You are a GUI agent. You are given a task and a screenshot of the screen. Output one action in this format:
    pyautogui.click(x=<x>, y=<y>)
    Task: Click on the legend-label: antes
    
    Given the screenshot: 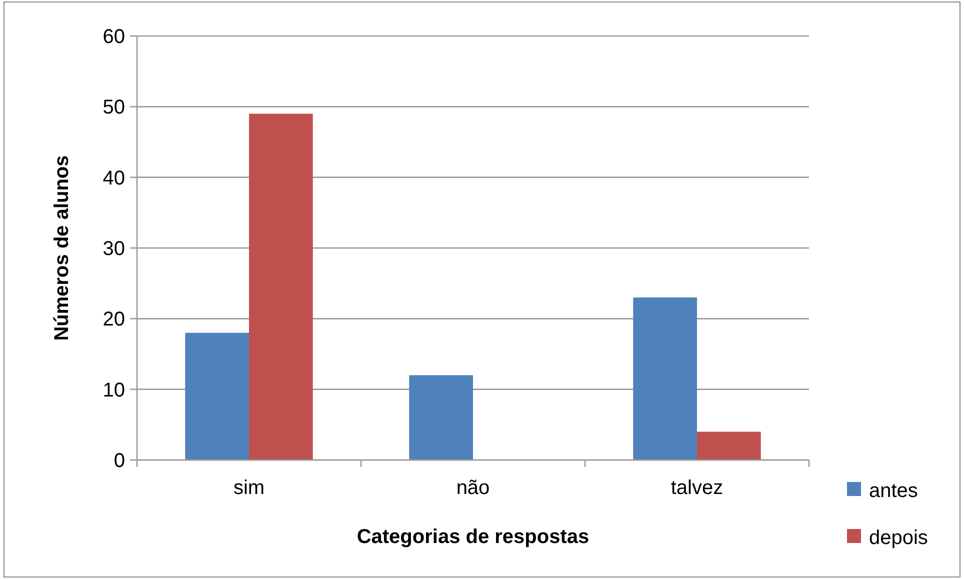 What is the action you would take?
    pyautogui.click(x=893, y=491)
    